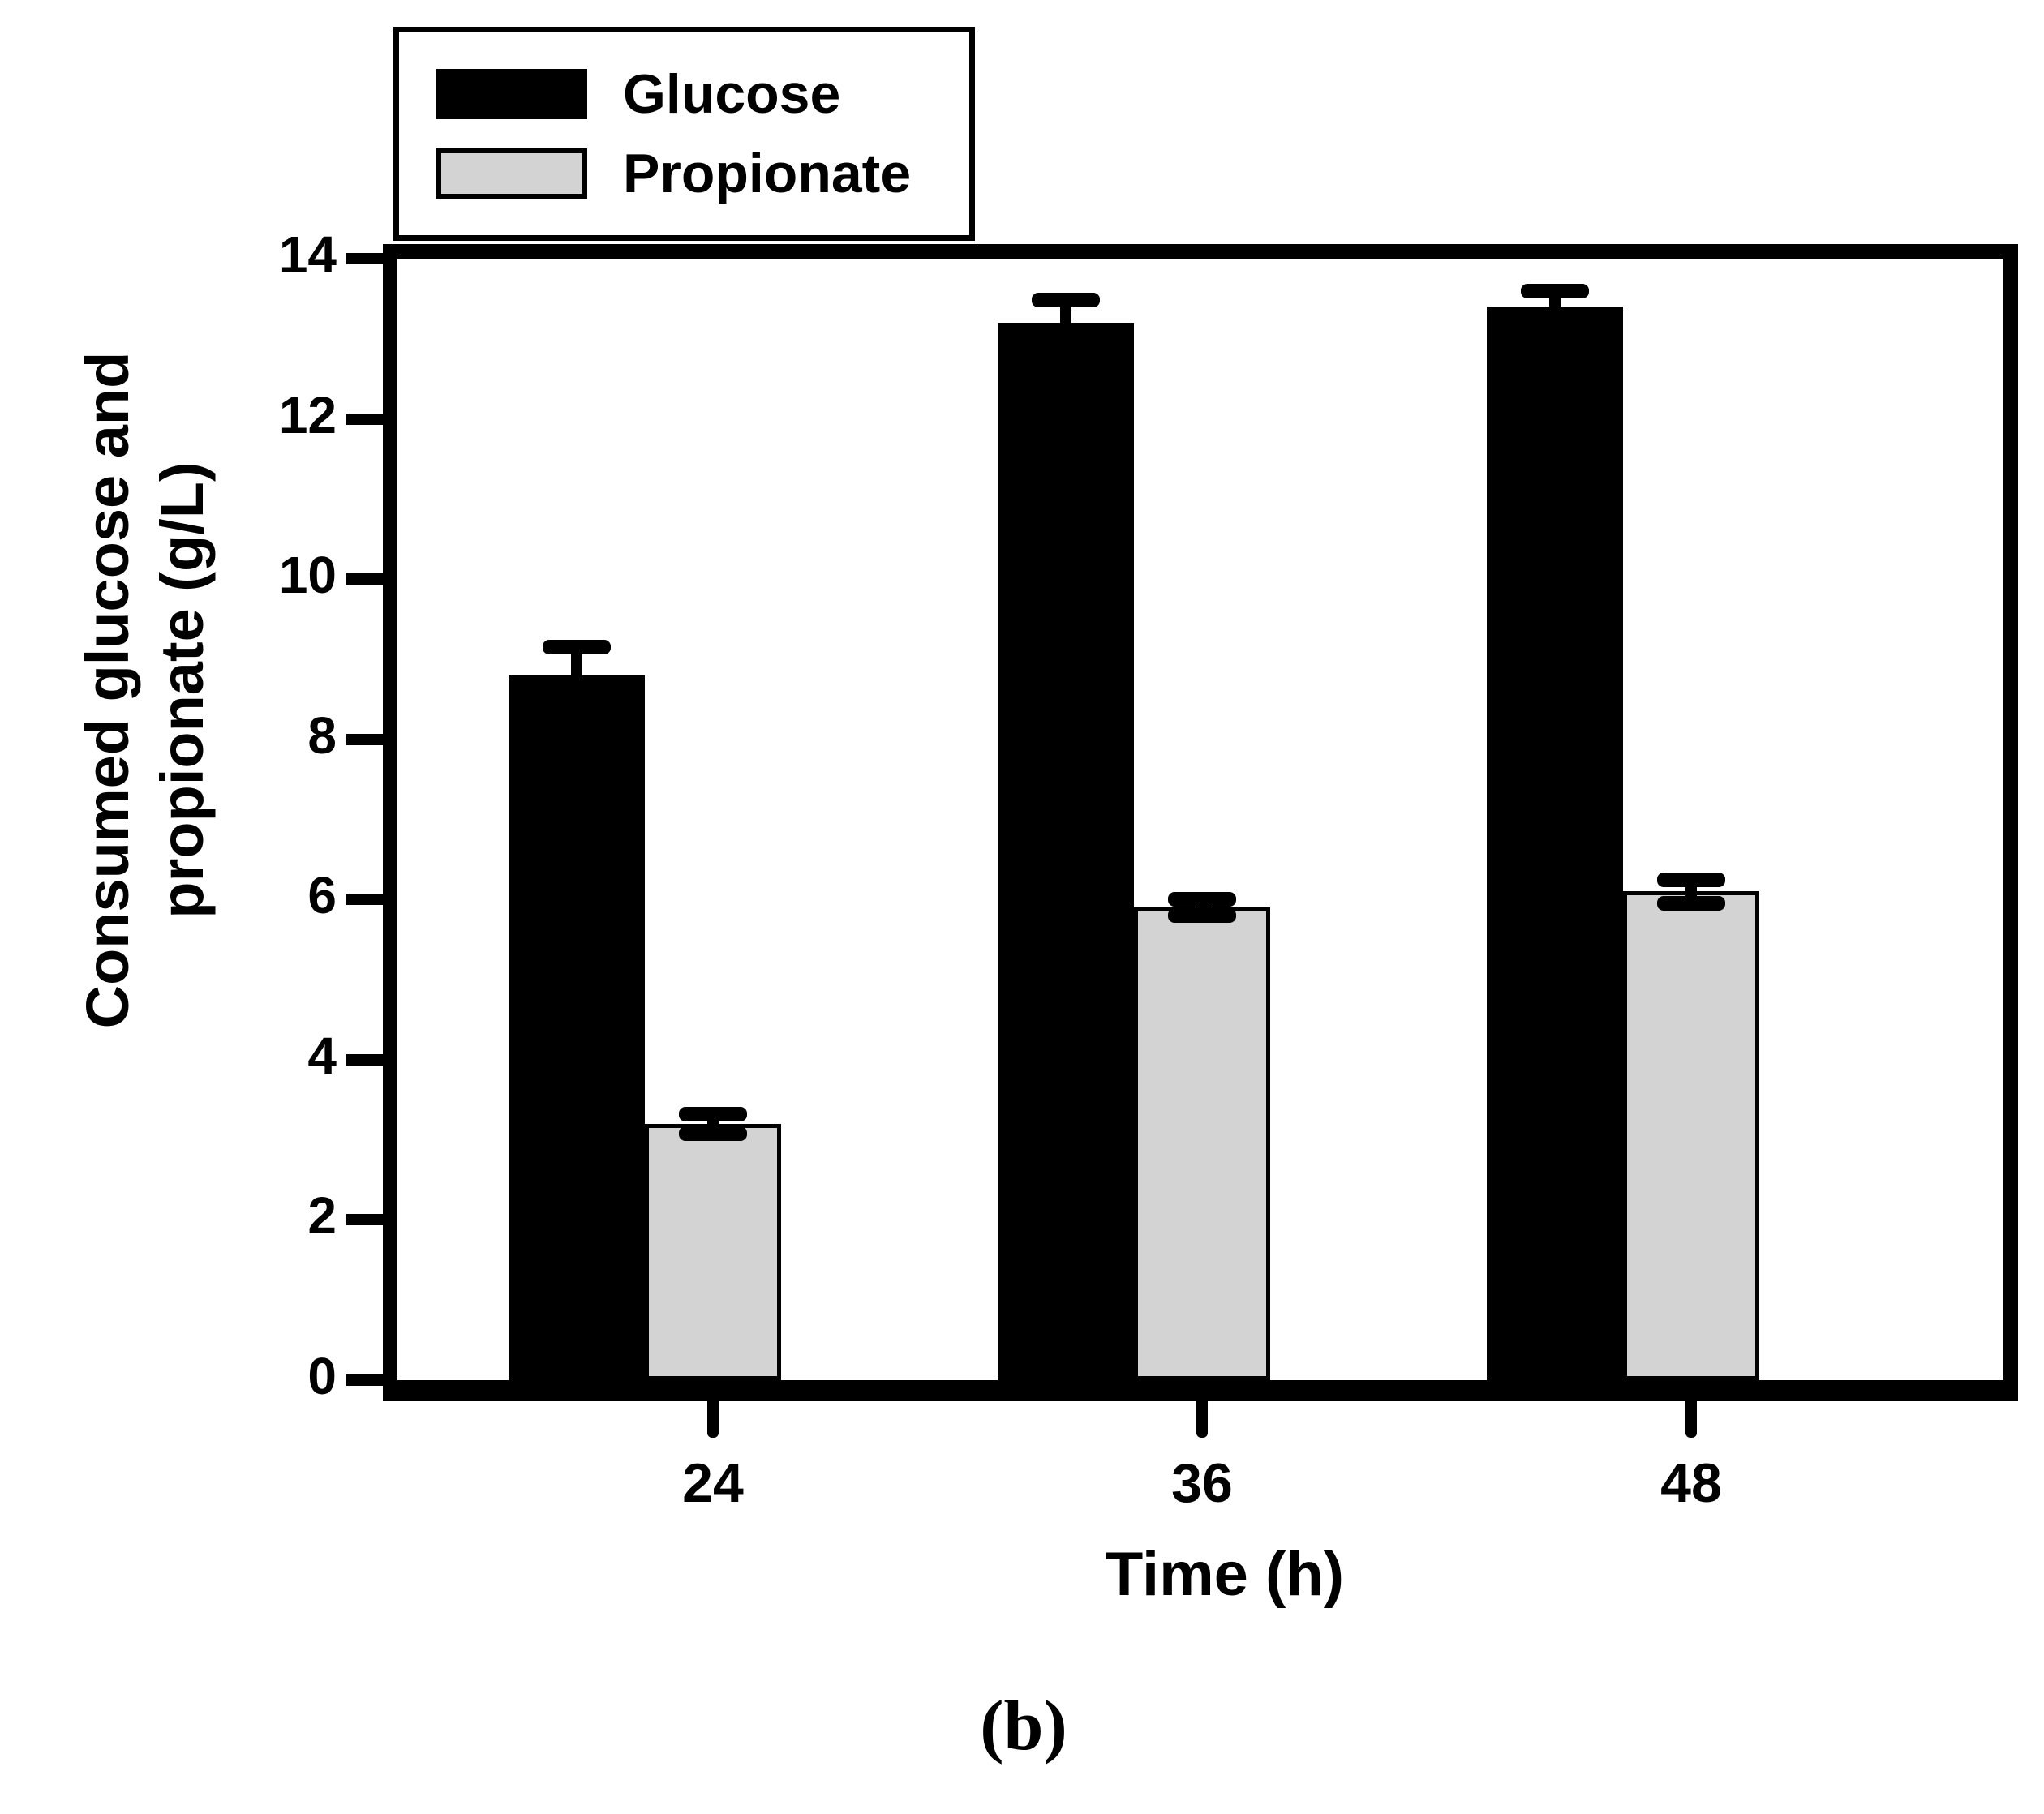  I want to click on legend-label-glucose: Glucose, so click(732, 94).